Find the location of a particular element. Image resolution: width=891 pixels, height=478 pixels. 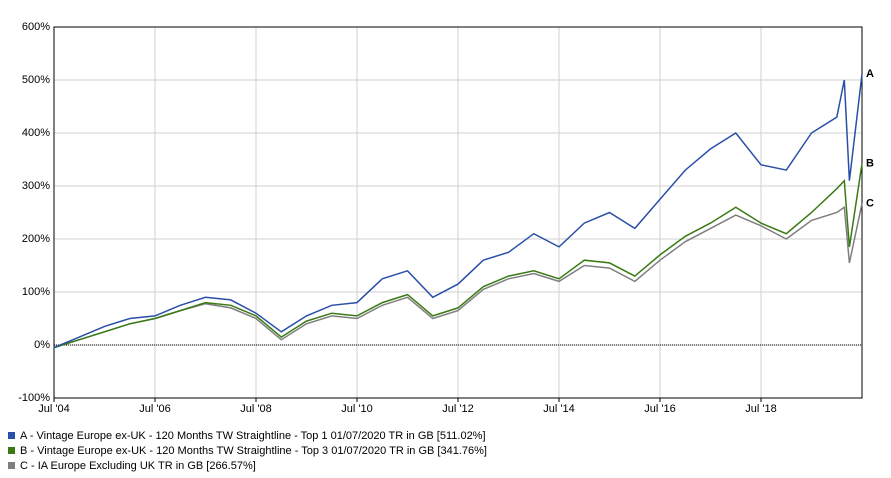

x-tick-label: Jul '06 is located at coordinates (154, 409).